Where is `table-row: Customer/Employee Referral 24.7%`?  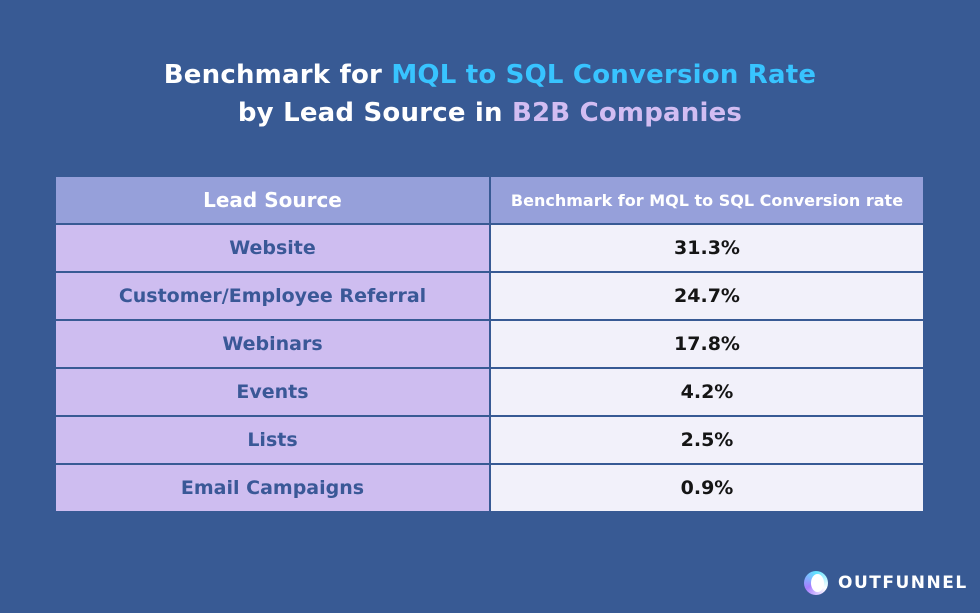
table-row: Customer/Employee Referral 24.7% is located at coordinates (489, 296).